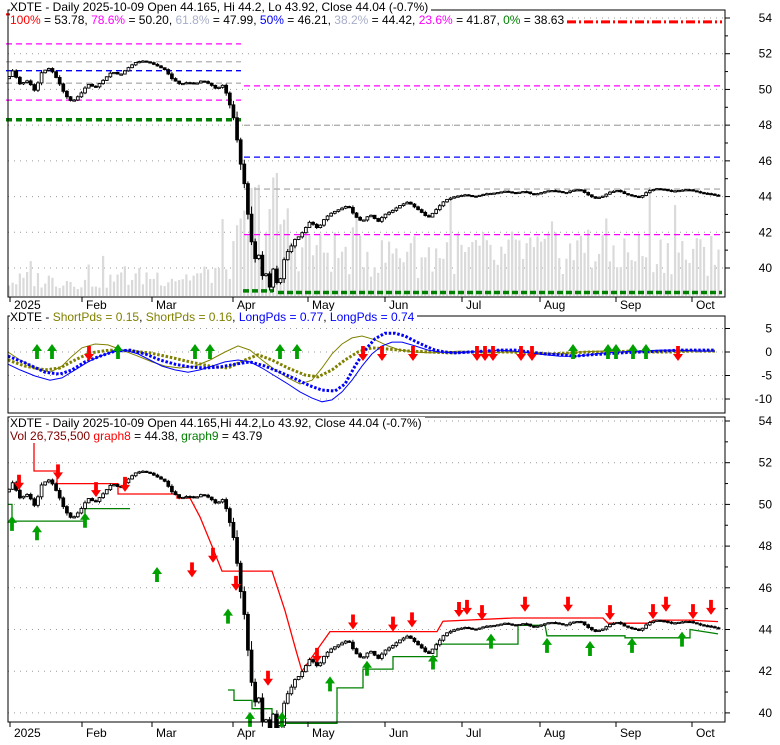  Describe the element at coordinates (512, 20) in the screenshot. I see `legend-part: 0%` at that location.